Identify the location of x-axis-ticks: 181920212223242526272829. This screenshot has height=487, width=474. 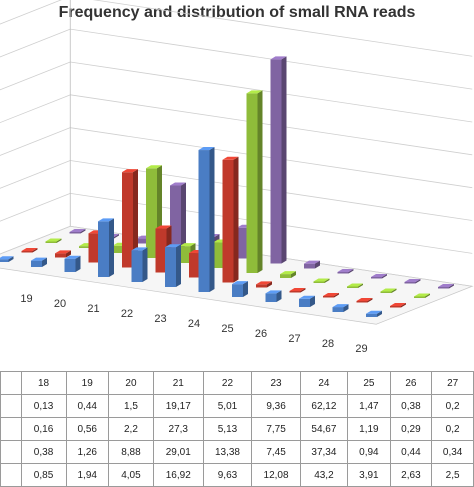
(193, 324).